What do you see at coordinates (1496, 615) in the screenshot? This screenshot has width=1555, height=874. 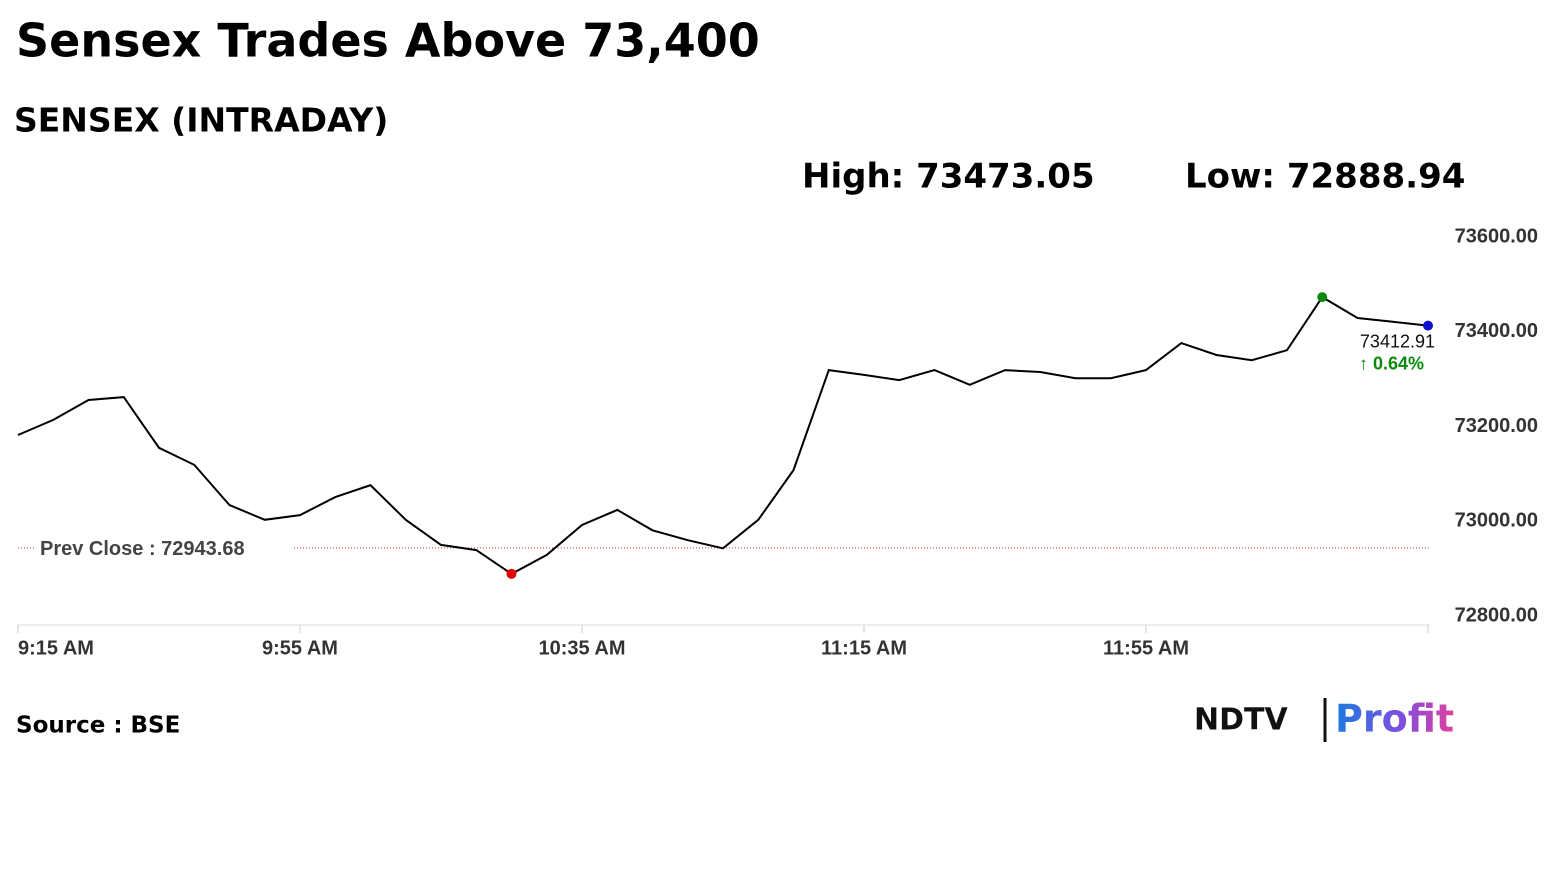 I see `y-tick-label: 72800.00` at bounding box center [1496, 615].